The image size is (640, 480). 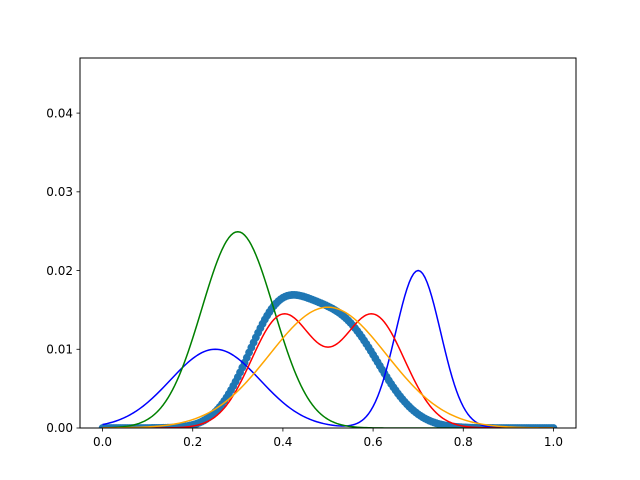 I want to click on x-tick-label: 0.4, so click(x=282, y=442).